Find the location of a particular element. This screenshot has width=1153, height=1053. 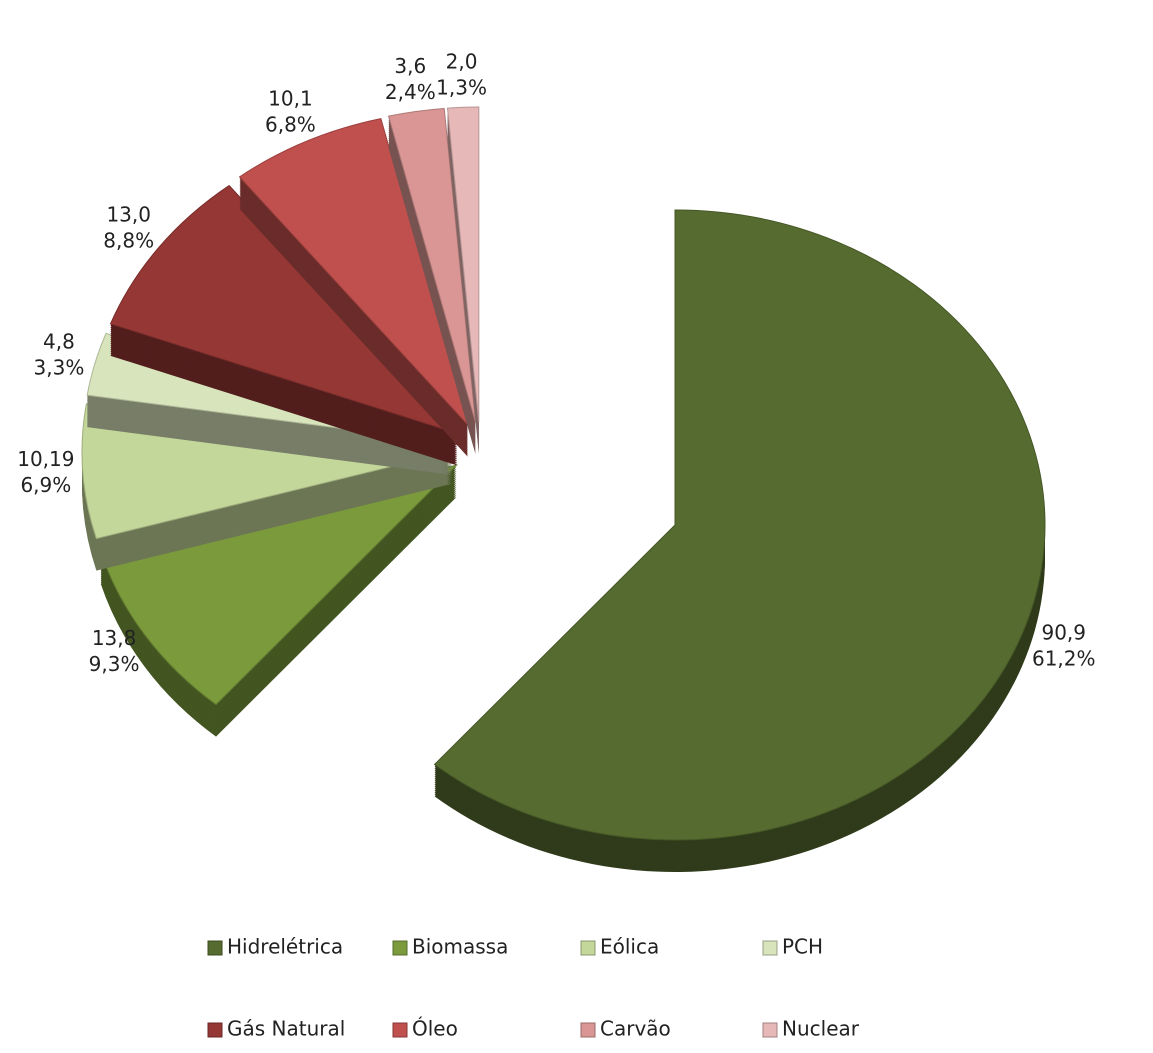

legend-label: Biomassa is located at coordinates (460, 947).